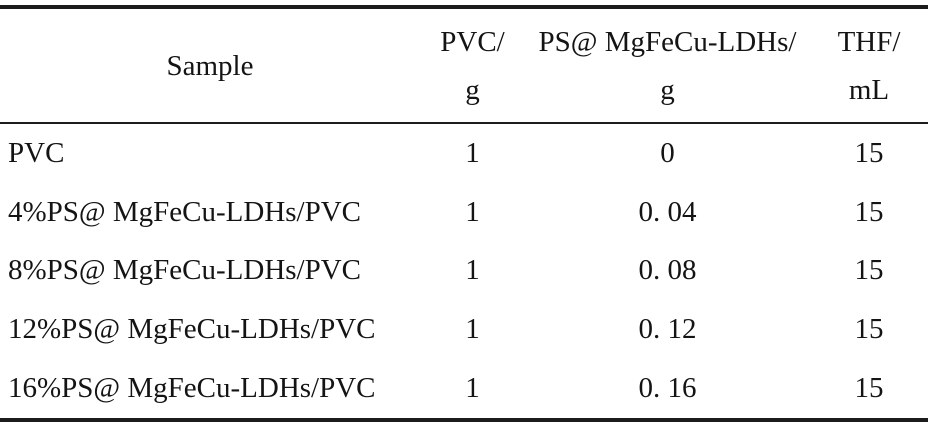 Image resolution: width=928 pixels, height=432 pixels. What do you see at coordinates (667, 89) in the screenshot?
I see `header-ps-ldhs-unit: g` at bounding box center [667, 89].